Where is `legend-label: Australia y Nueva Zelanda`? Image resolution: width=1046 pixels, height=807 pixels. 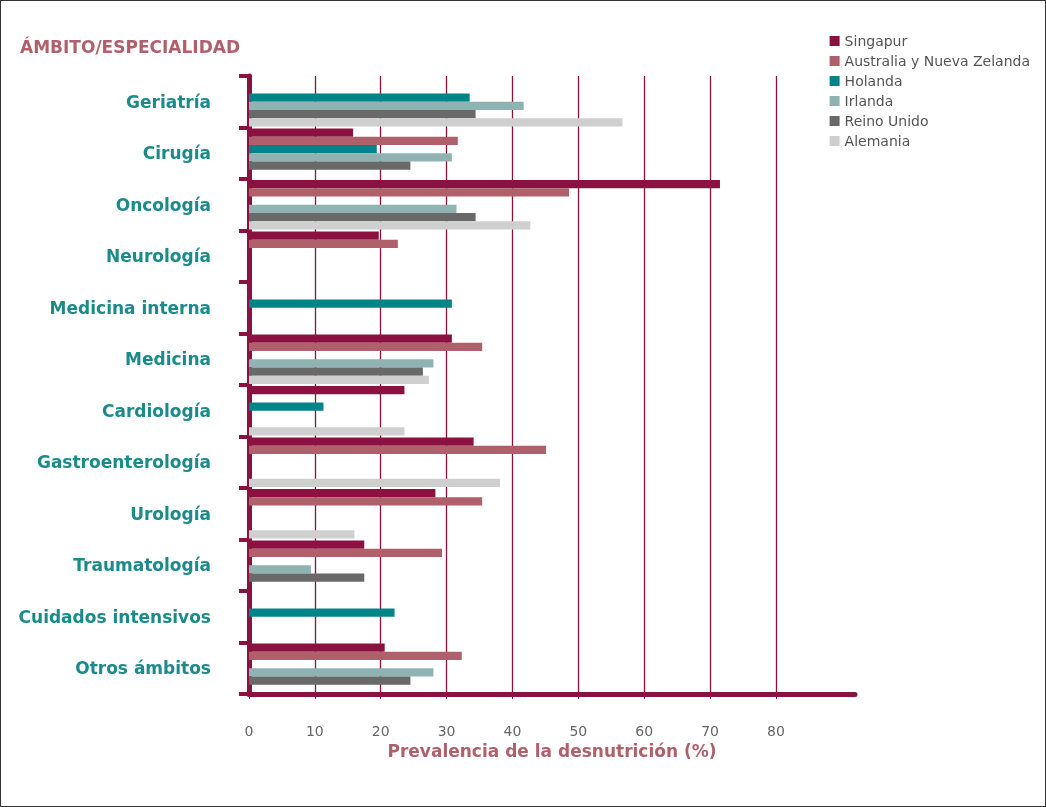
legend-label: Australia y Nueva Zelanda is located at coordinates (937, 61).